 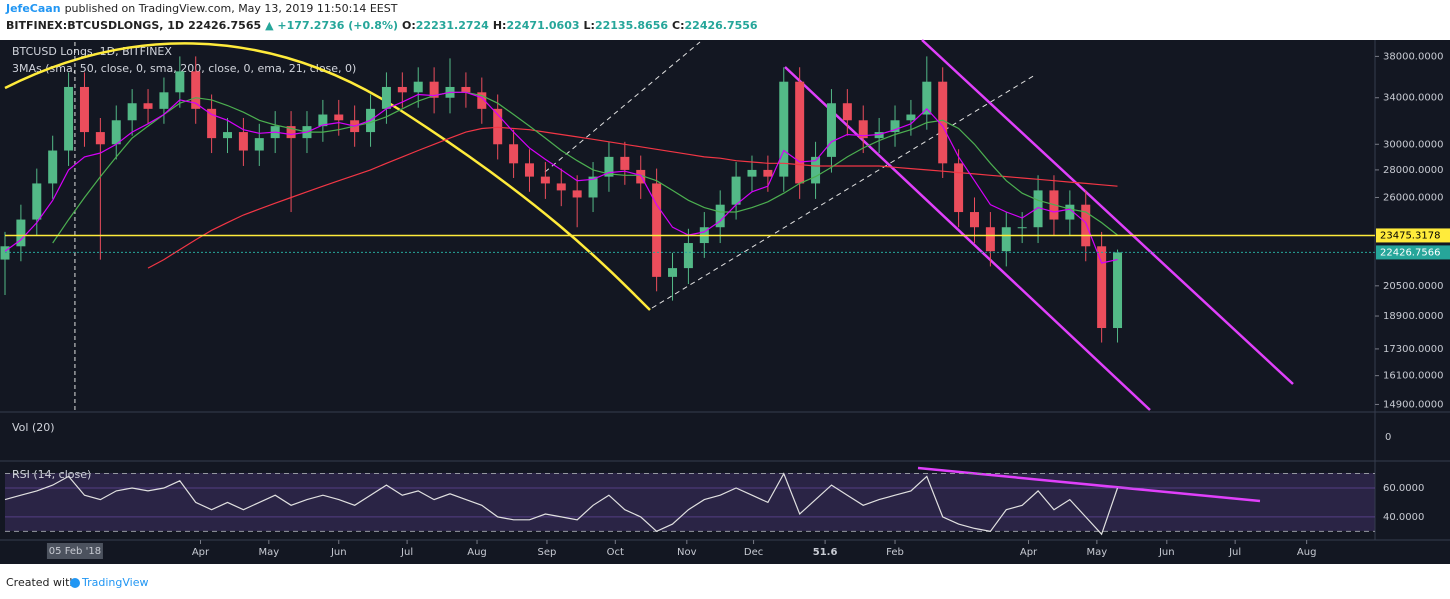 What do you see at coordinates (452, 25) in the screenshot?
I see `ohlc-value: 22231.2724` at bounding box center [452, 25].